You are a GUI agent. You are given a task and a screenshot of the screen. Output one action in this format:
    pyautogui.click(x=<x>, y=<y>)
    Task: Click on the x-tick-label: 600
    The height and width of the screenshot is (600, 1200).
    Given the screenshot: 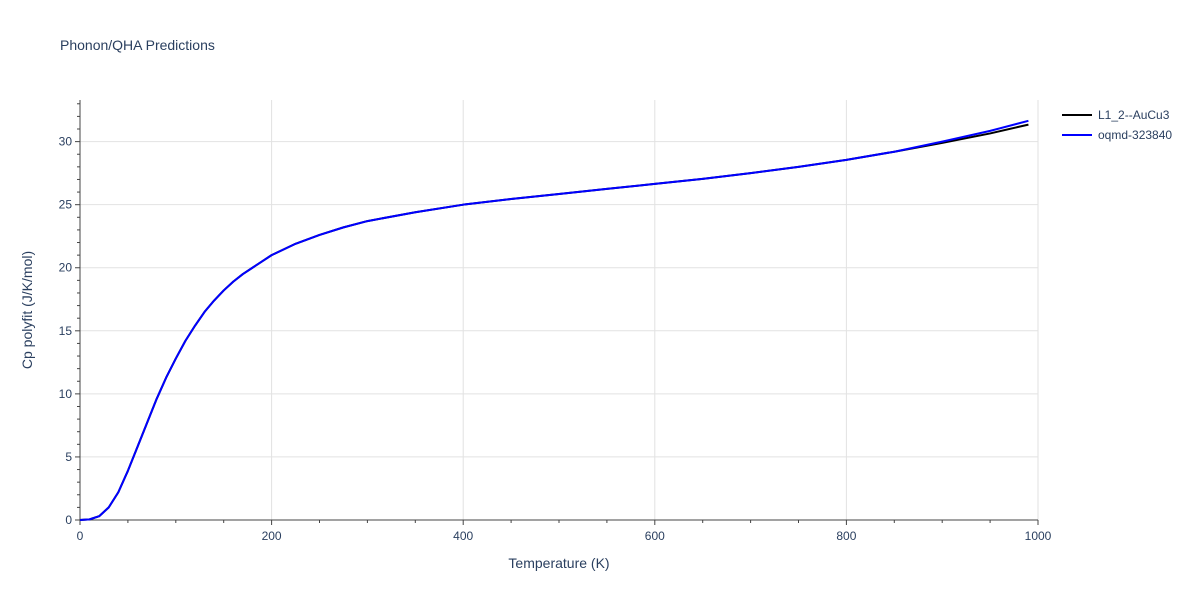 What is the action you would take?
    pyautogui.click(x=655, y=536)
    